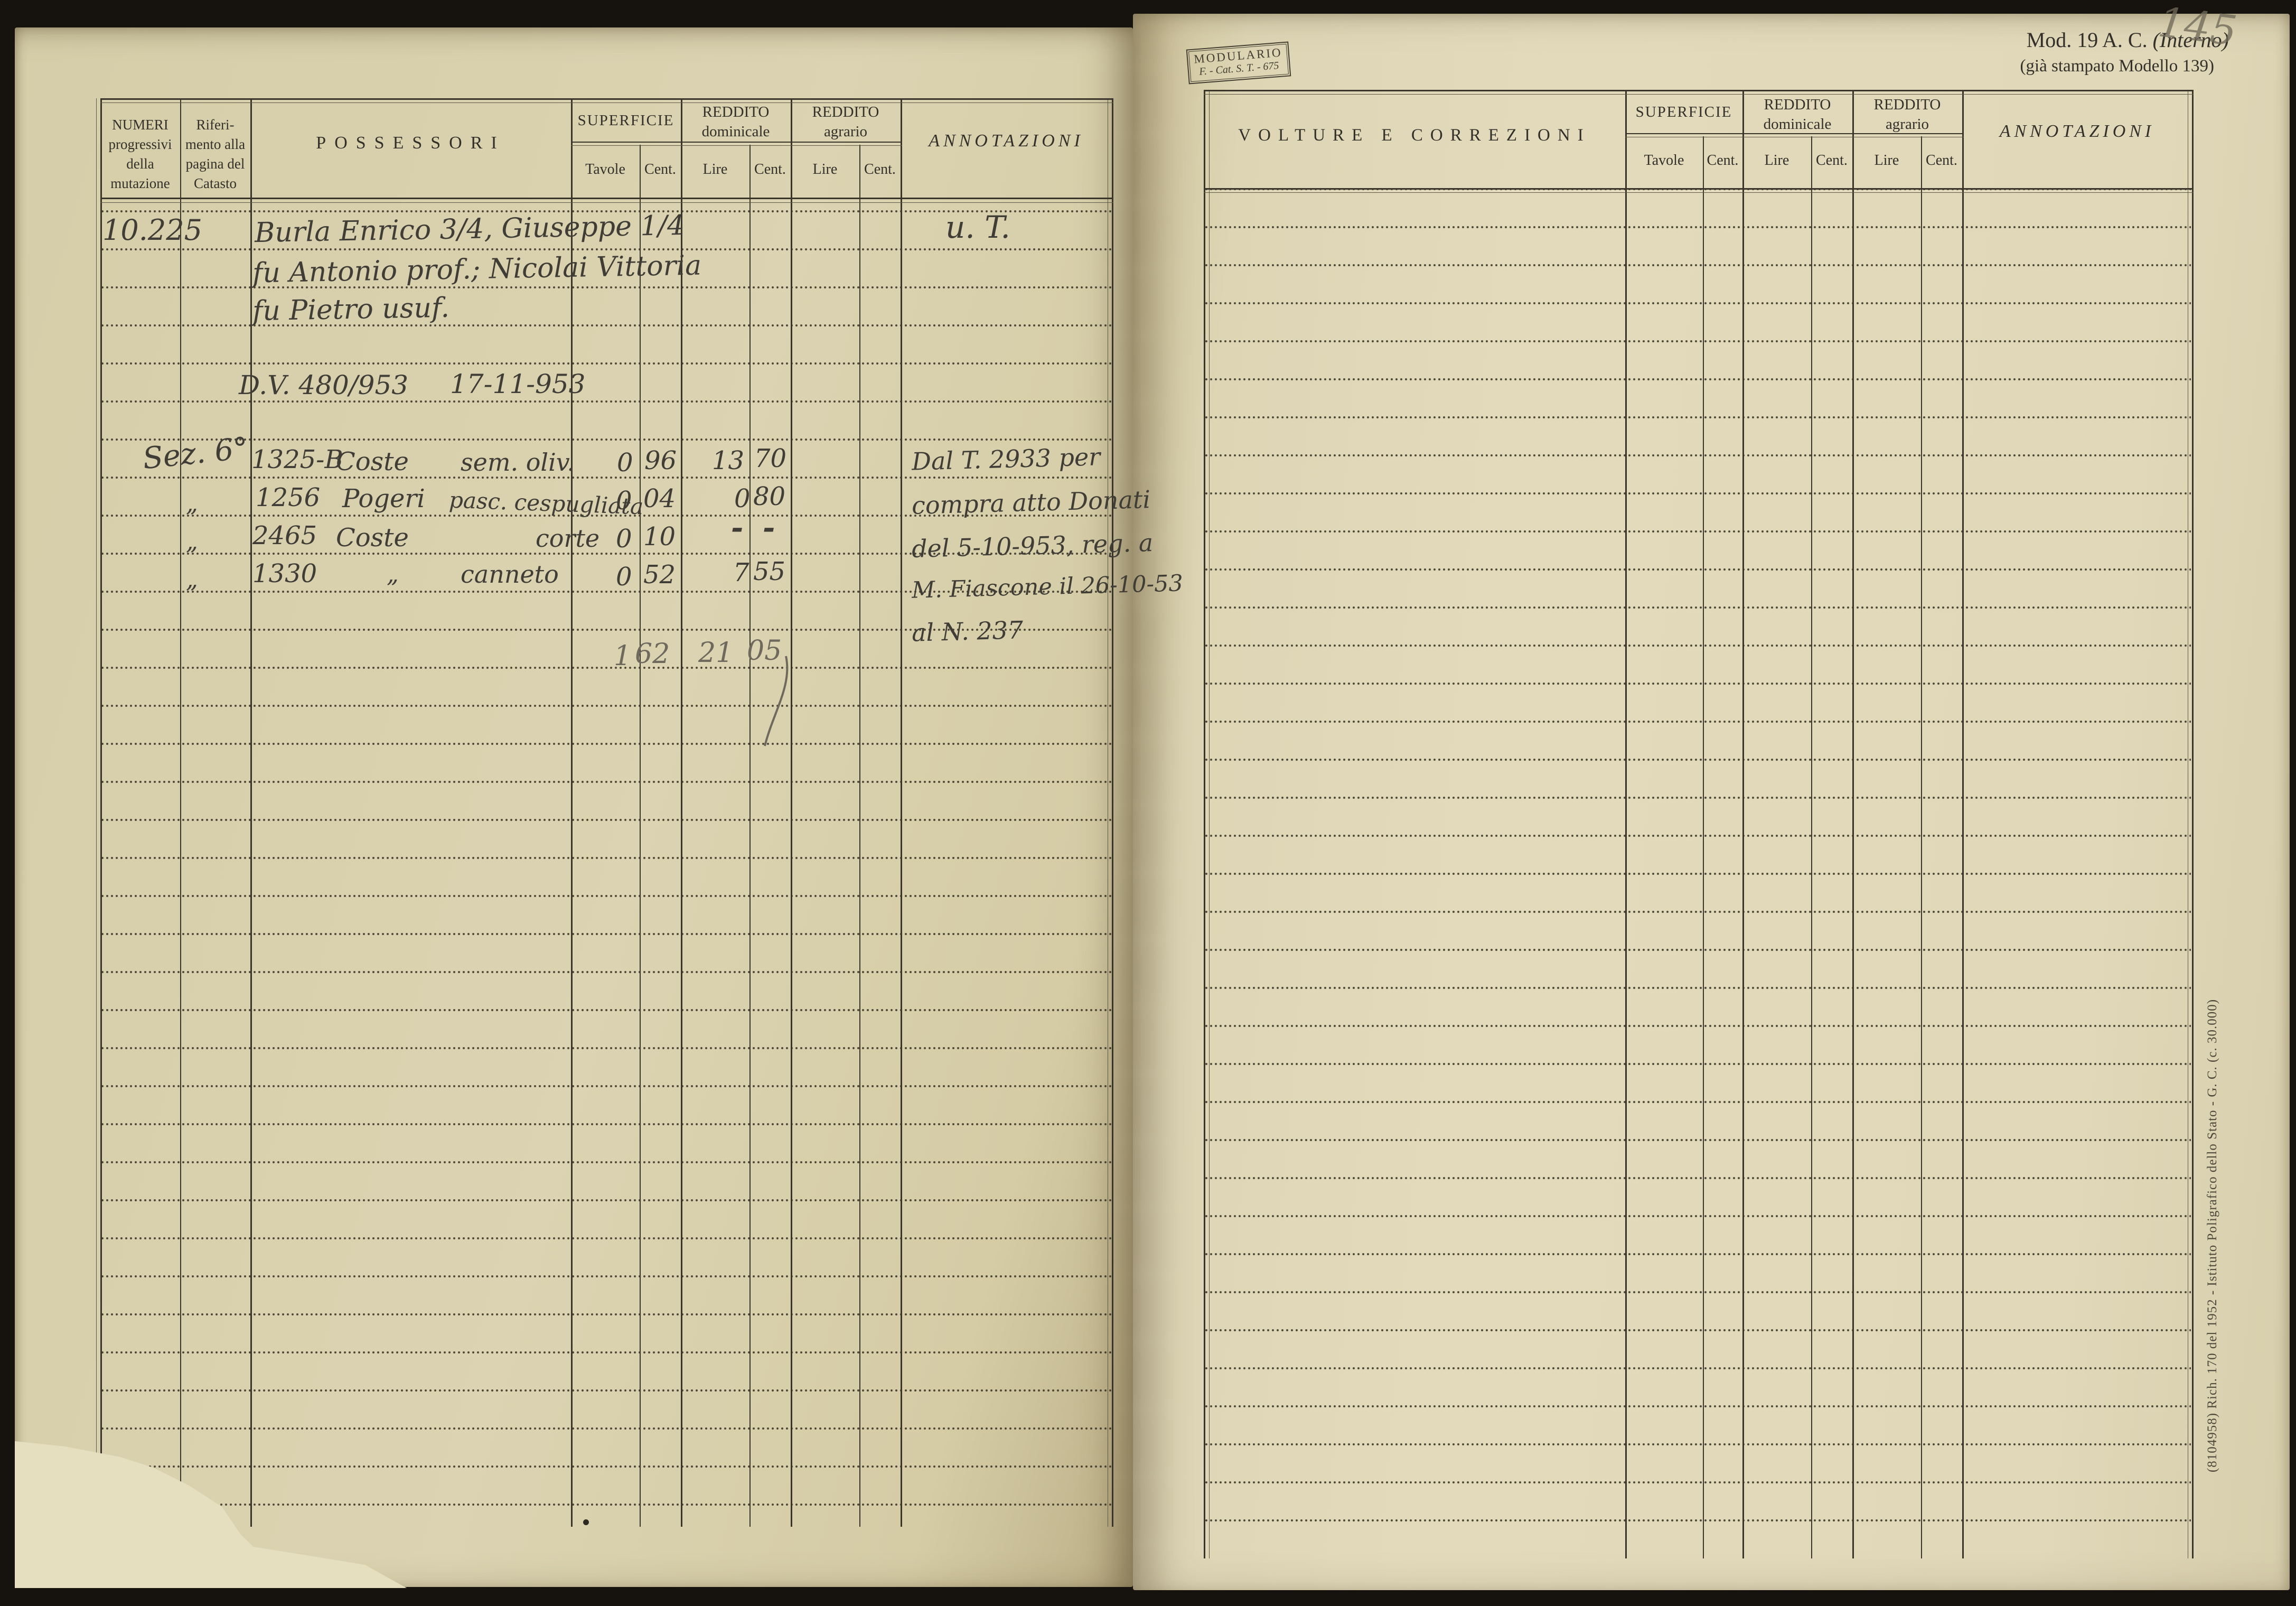 The width and height of the screenshot is (2296, 1606). Describe the element at coordinates (383, 498) in the screenshot. I see `parcel-locality: Pogeri` at that location.